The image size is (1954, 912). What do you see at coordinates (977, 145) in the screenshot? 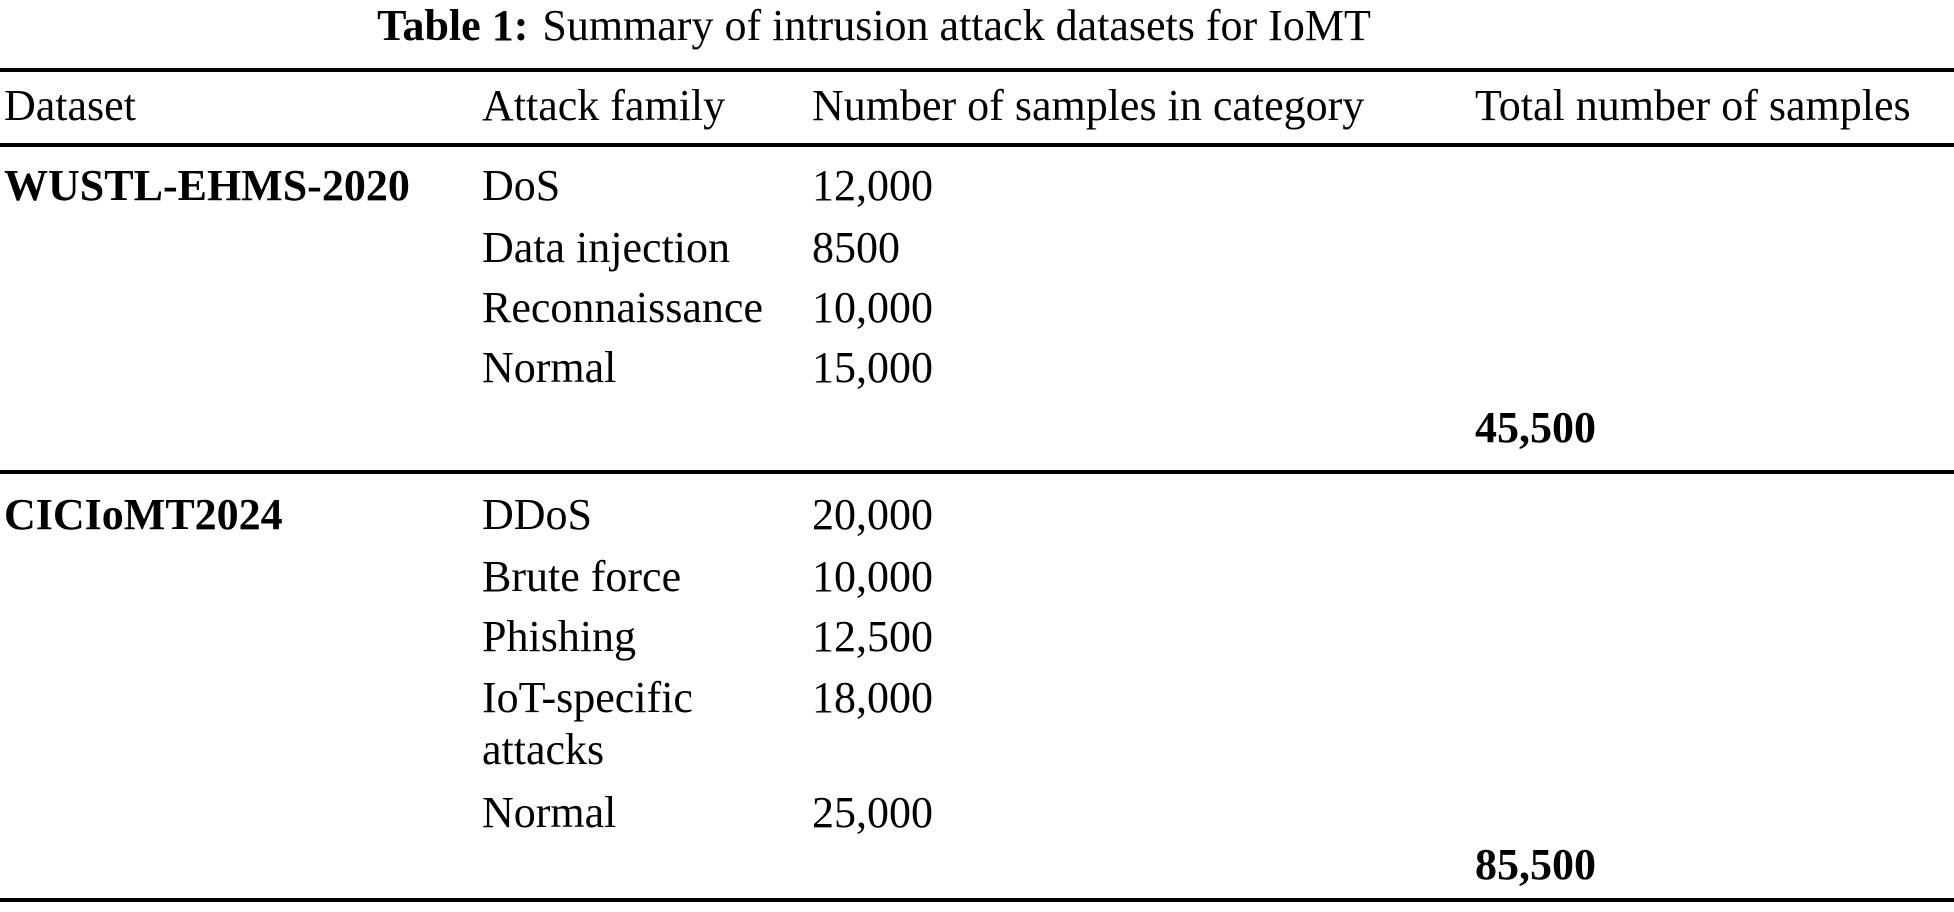
I see `table-rule-header` at bounding box center [977, 145].